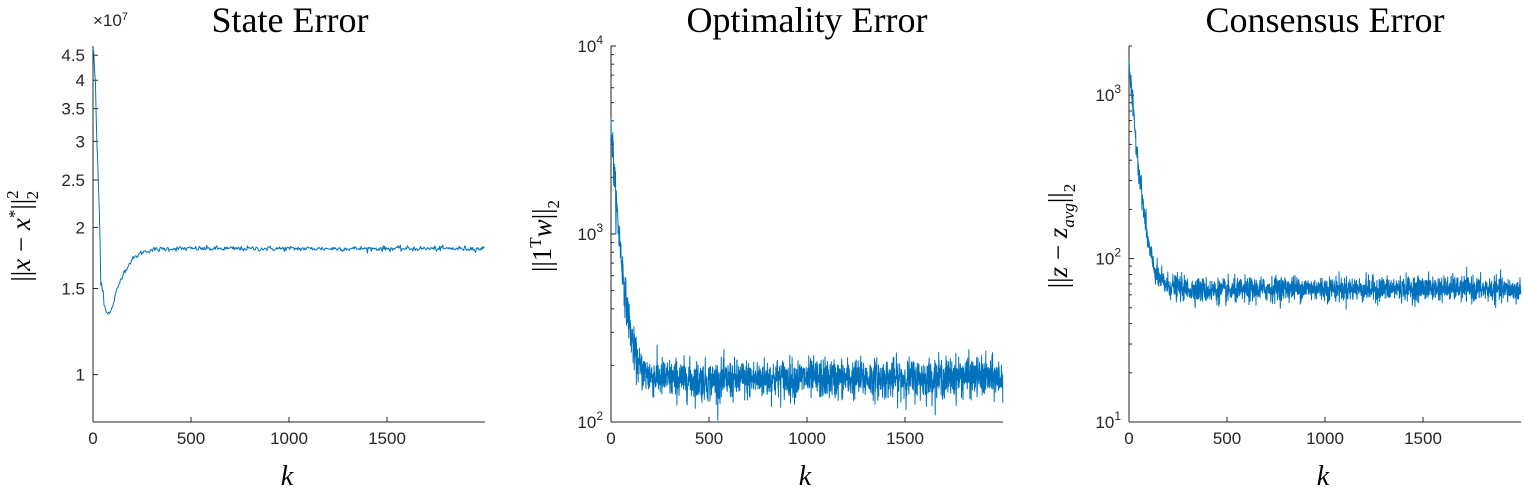 The width and height of the screenshot is (1524, 487). What do you see at coordinates (110, 20) in the screenshot?
I see `exponent-label: ×107` at bounding box center [110, 20].